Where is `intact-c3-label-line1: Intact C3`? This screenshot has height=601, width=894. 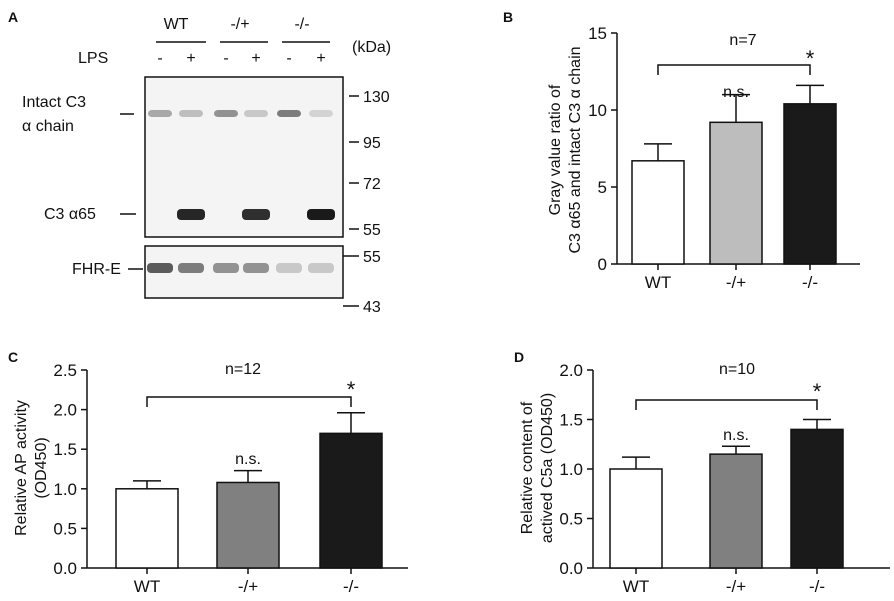 intact-c3-label-line1: Intact C3 is located at coordinates (54, 102).